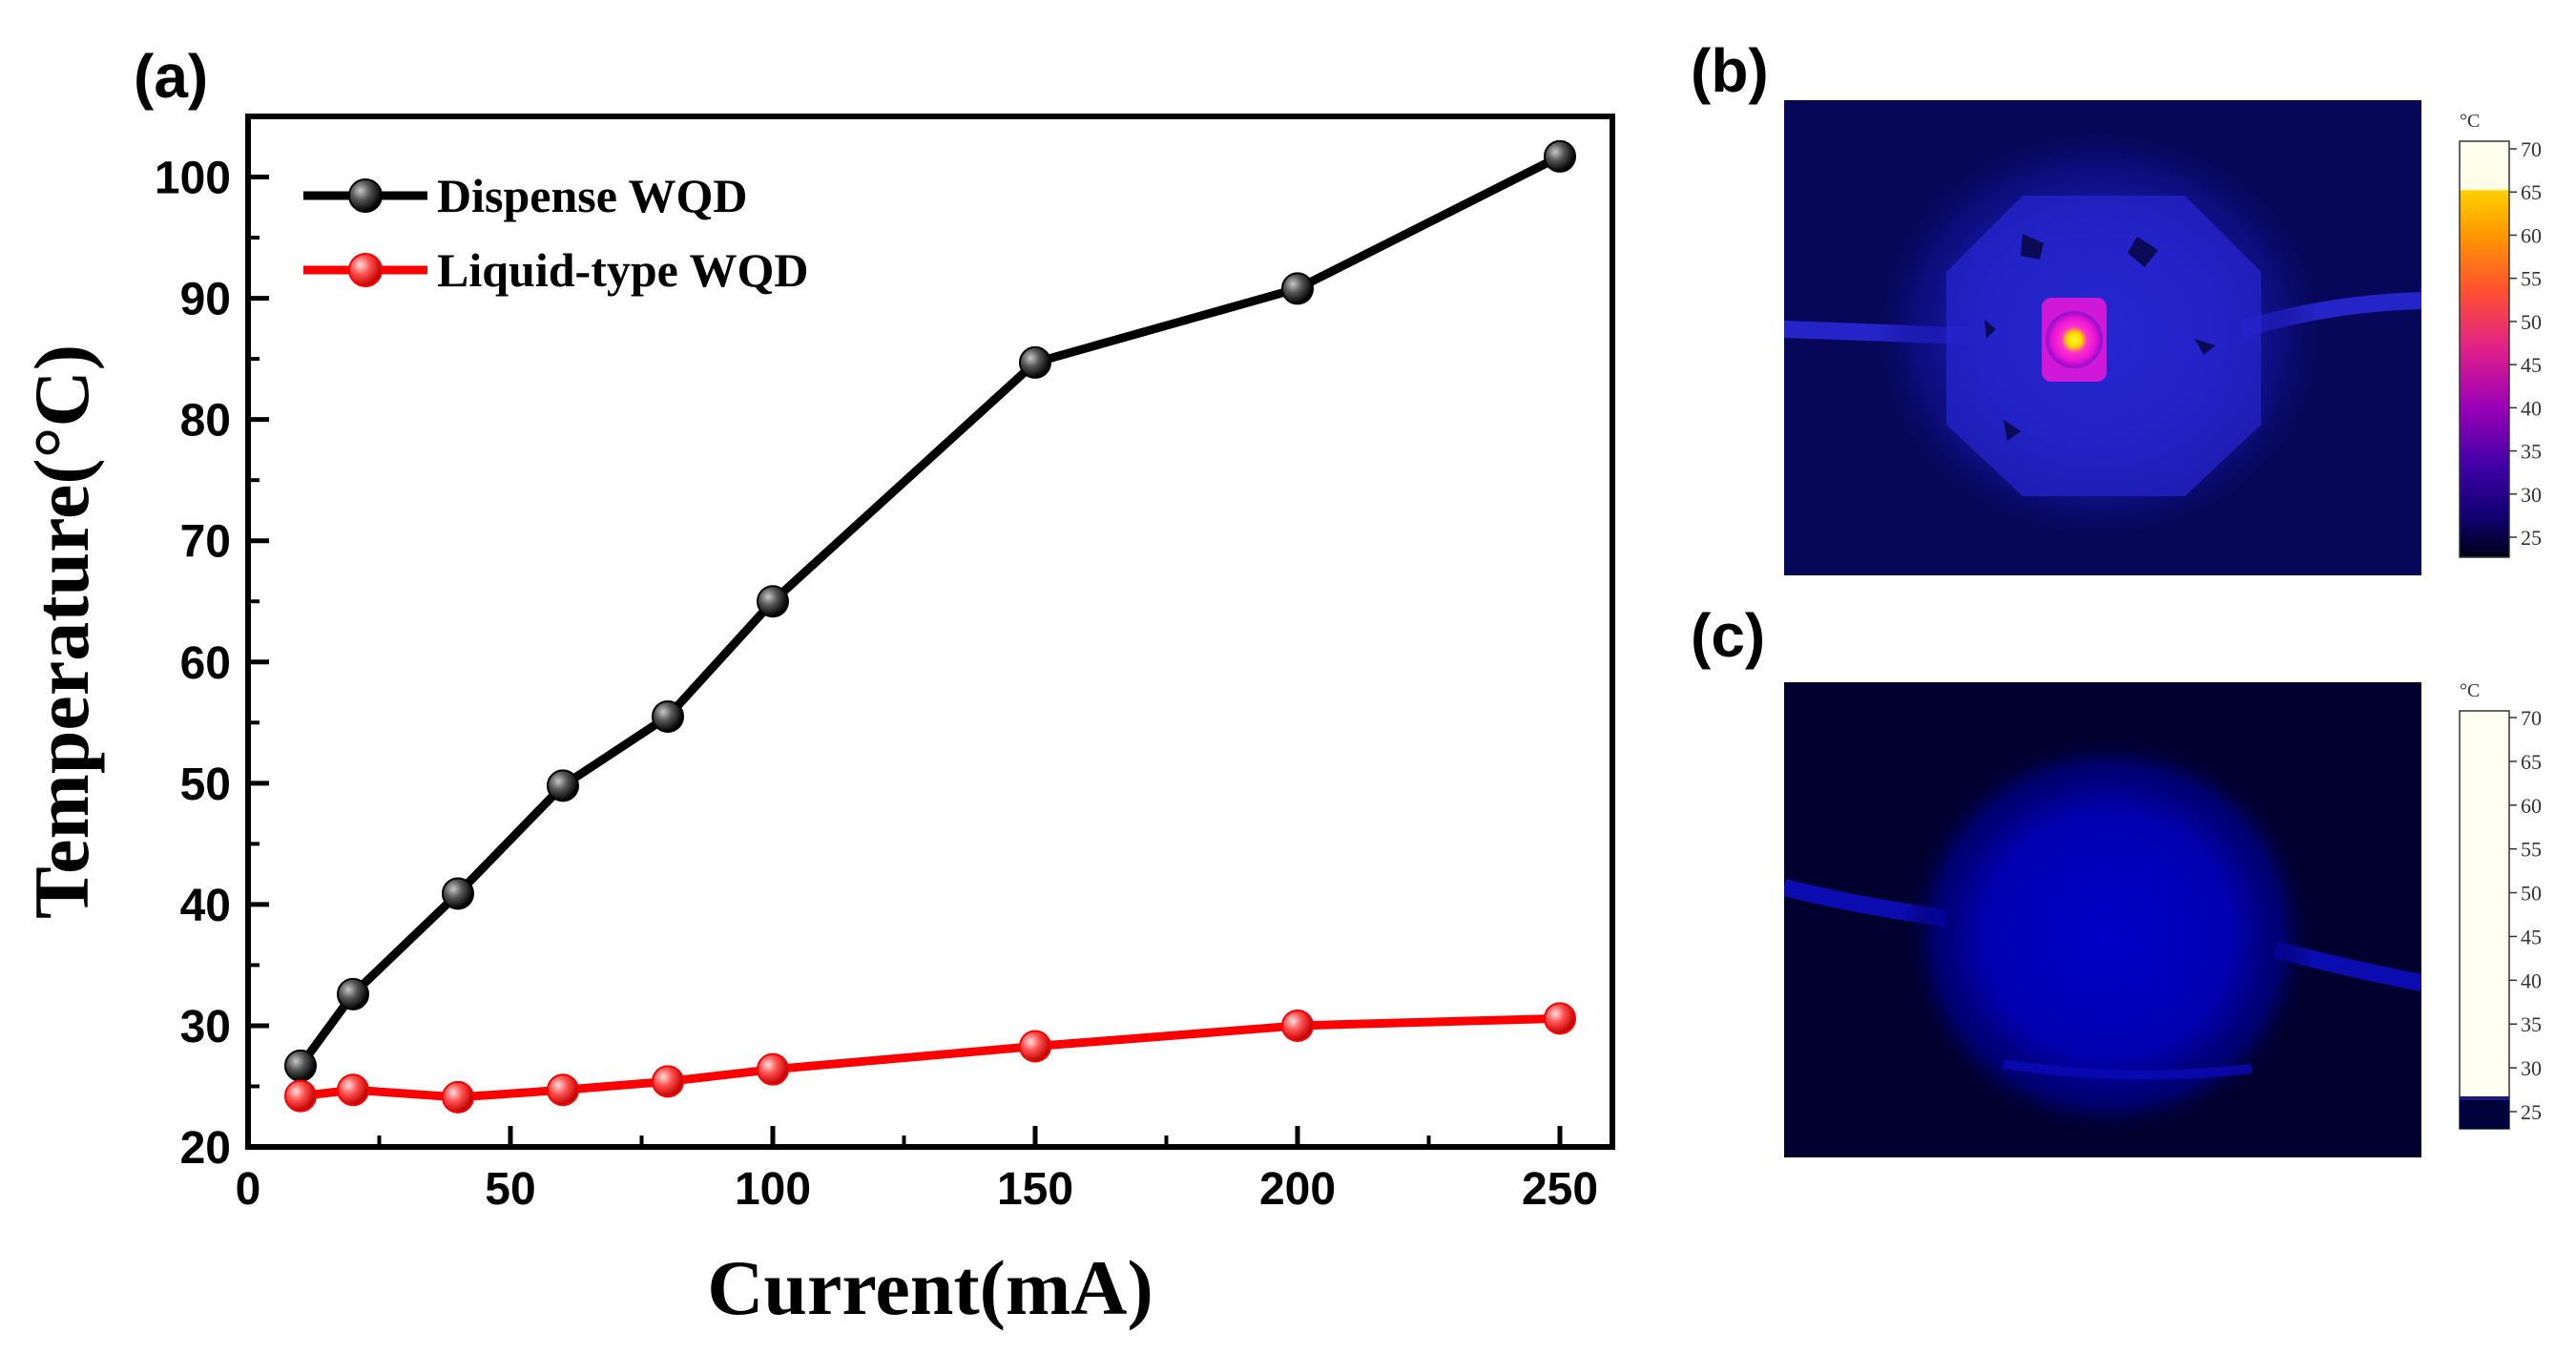  Describe the element at coordinates (205, 421) in the screenshot. I see `y-tick-label: 80` at that location.